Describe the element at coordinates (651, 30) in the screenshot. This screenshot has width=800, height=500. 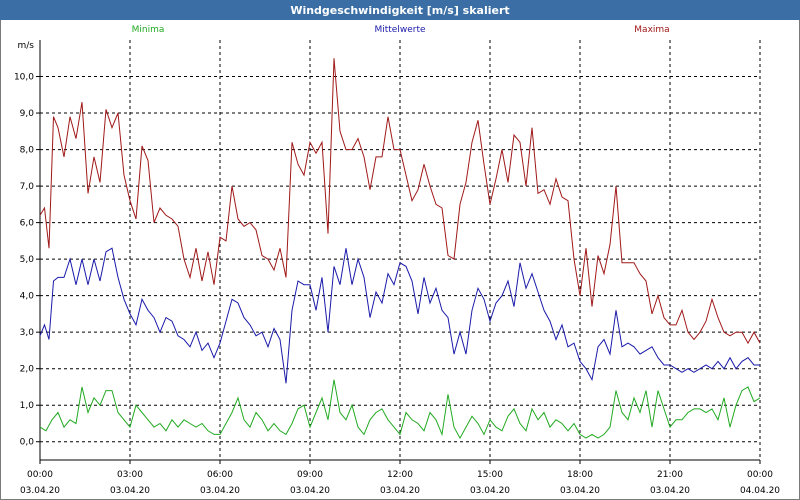
I see `legend-entry-maxima: Maxima` at that location.